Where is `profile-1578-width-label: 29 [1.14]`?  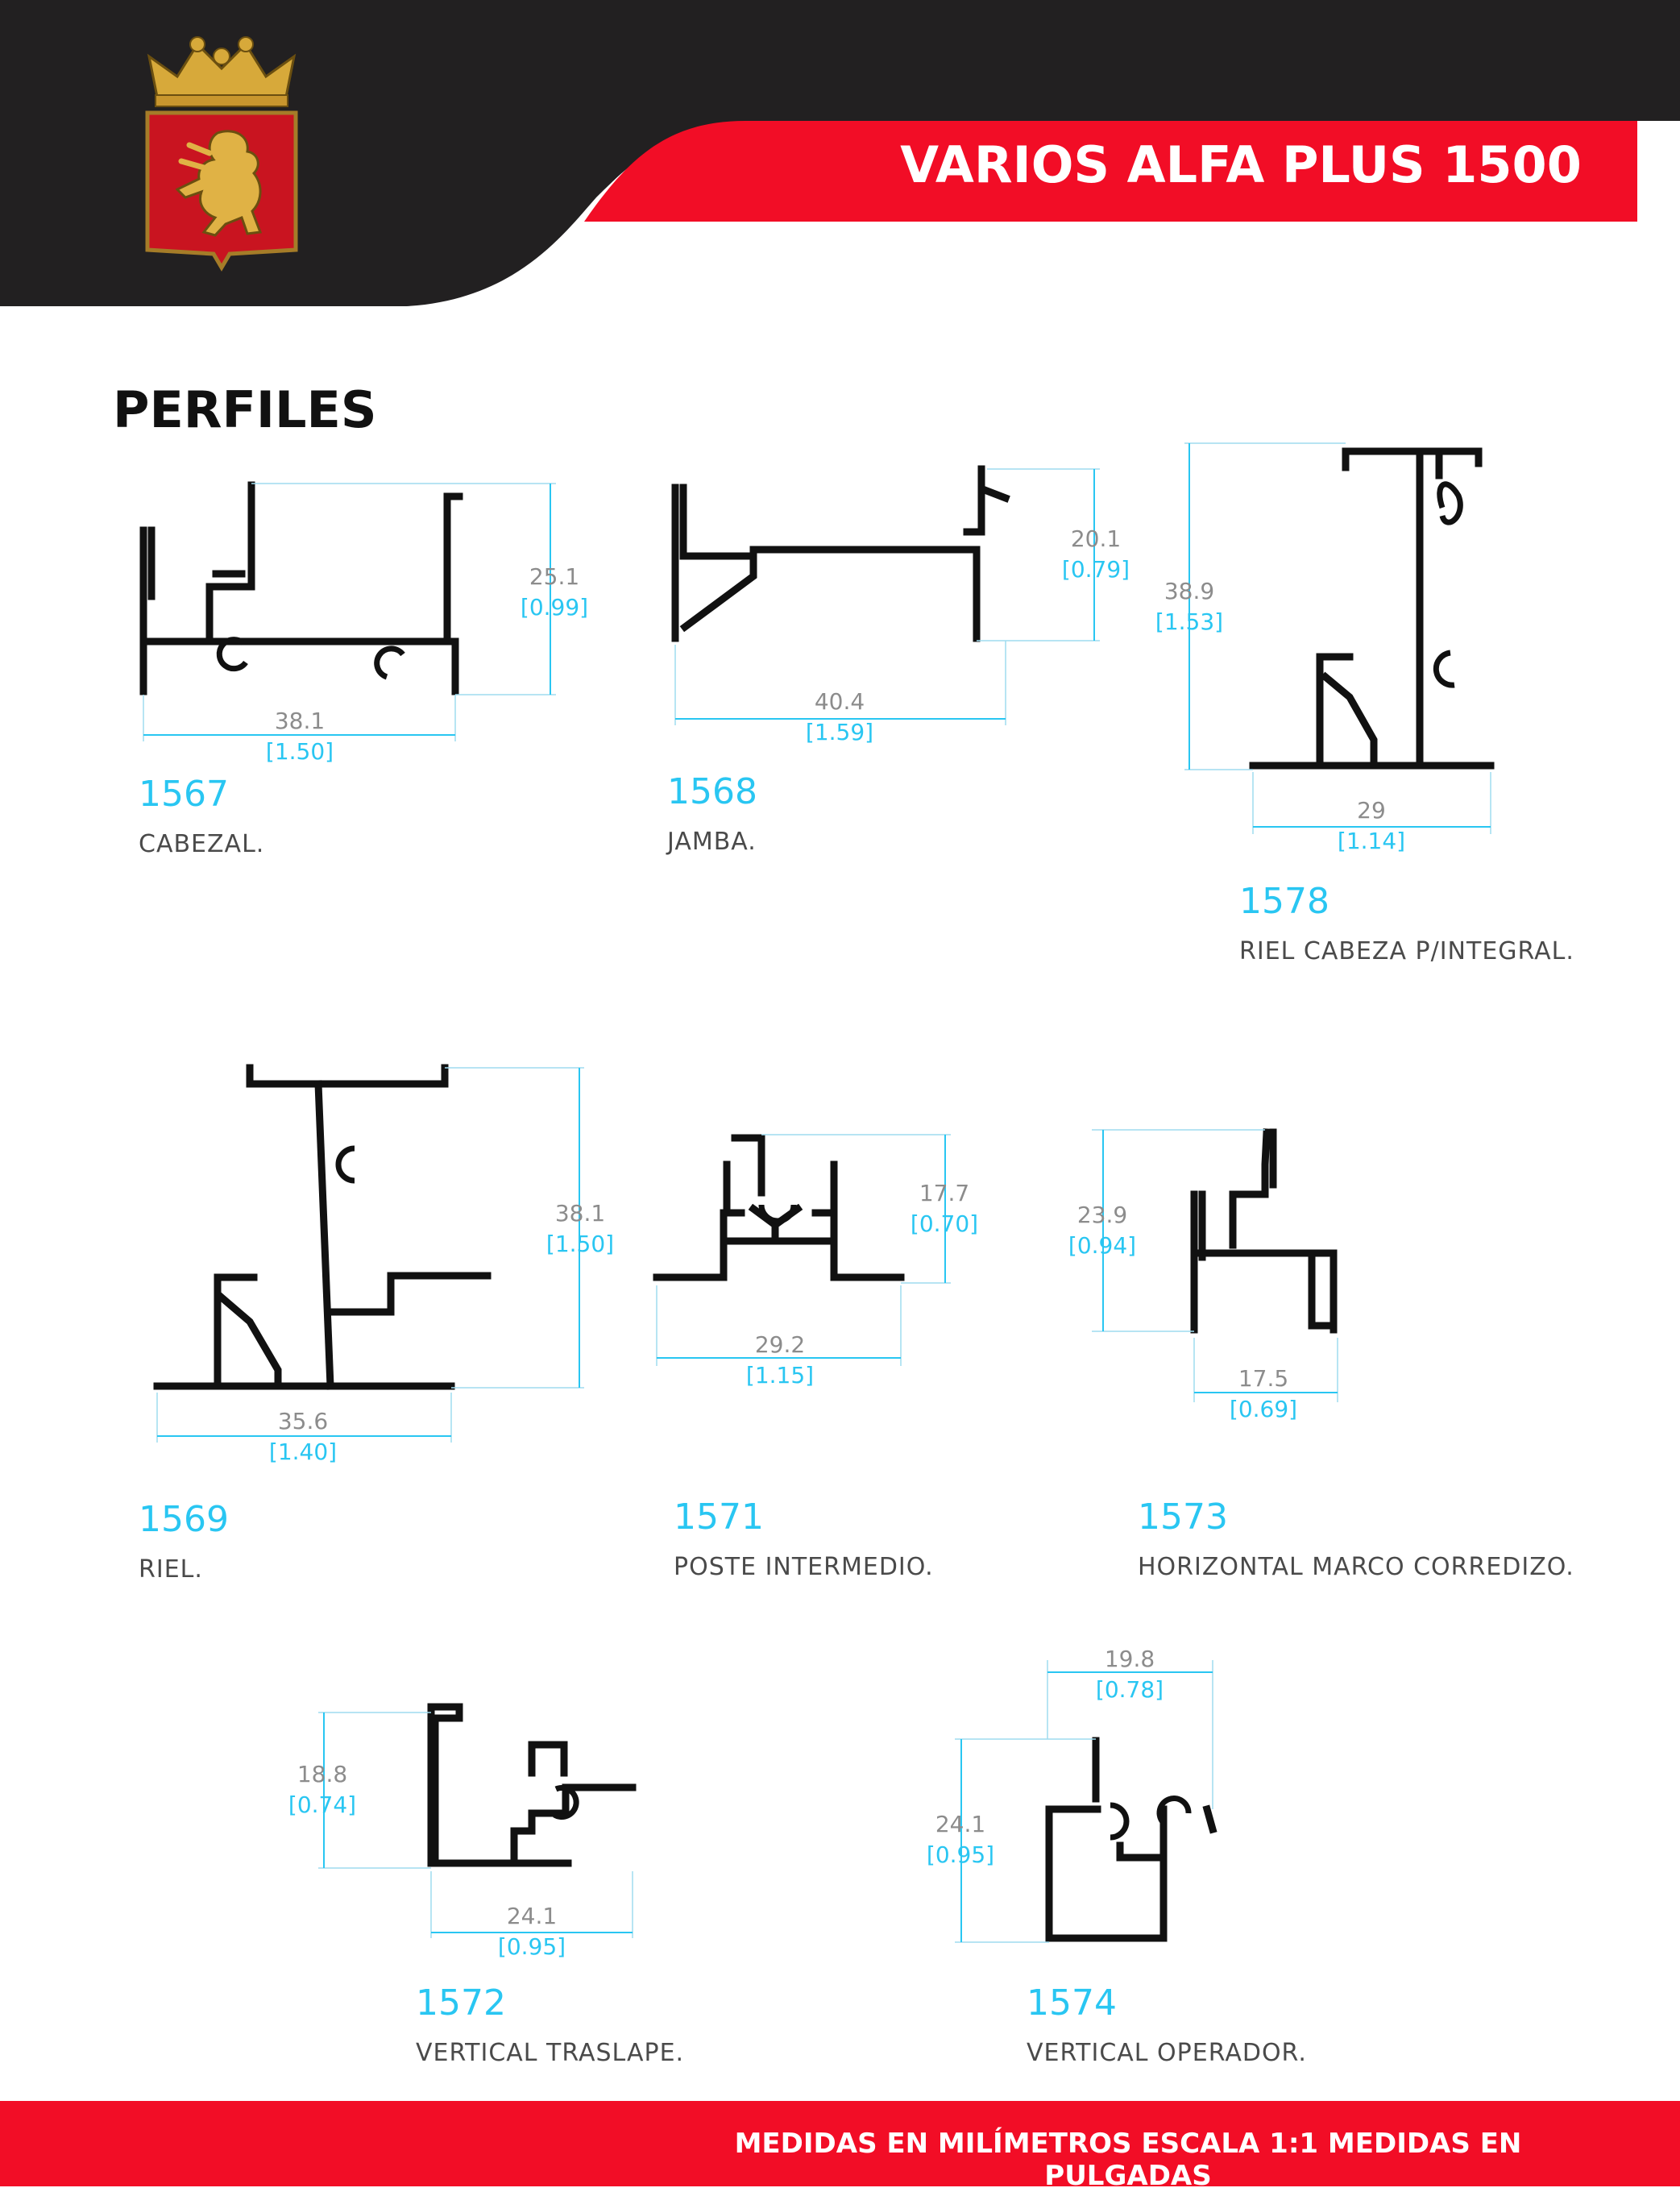 profile-1578-width-label: 29 [1.14] is located at coordinates (1371, 825).